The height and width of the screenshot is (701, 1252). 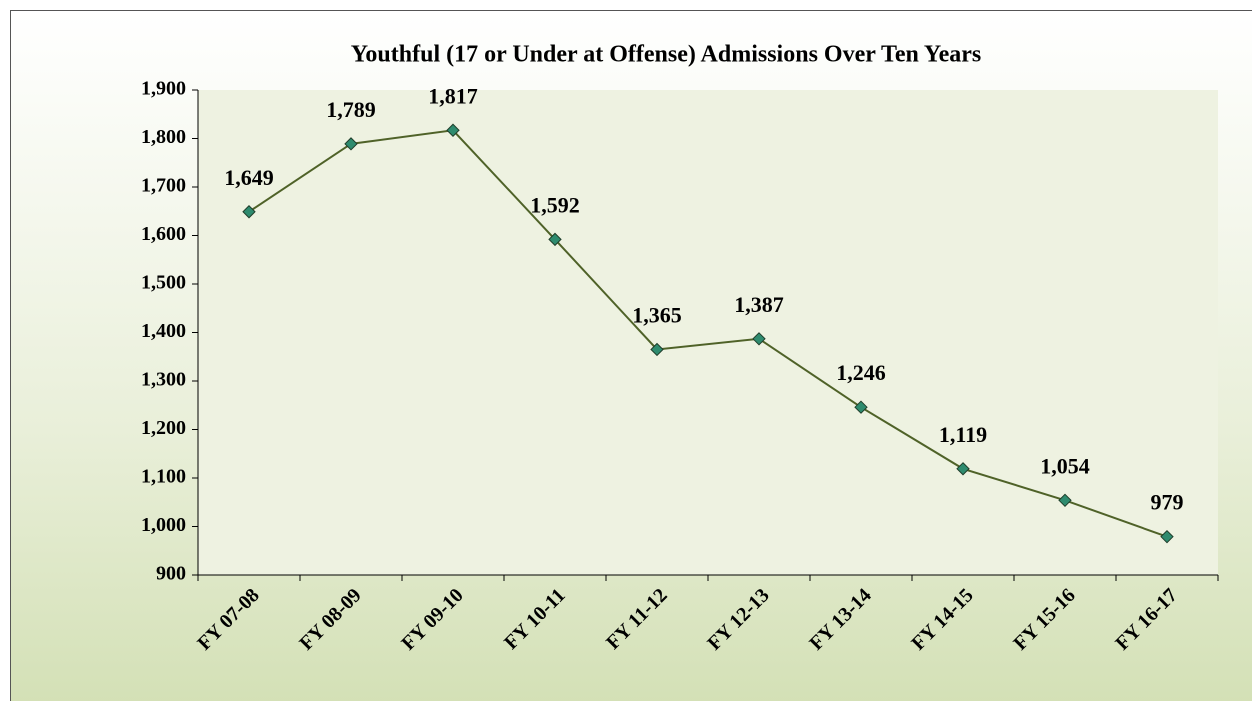 What do you see at coordinates (163, 137) in the screenshot?
I see `y-tick-label: 1,800` at bounding box center [163, 137].